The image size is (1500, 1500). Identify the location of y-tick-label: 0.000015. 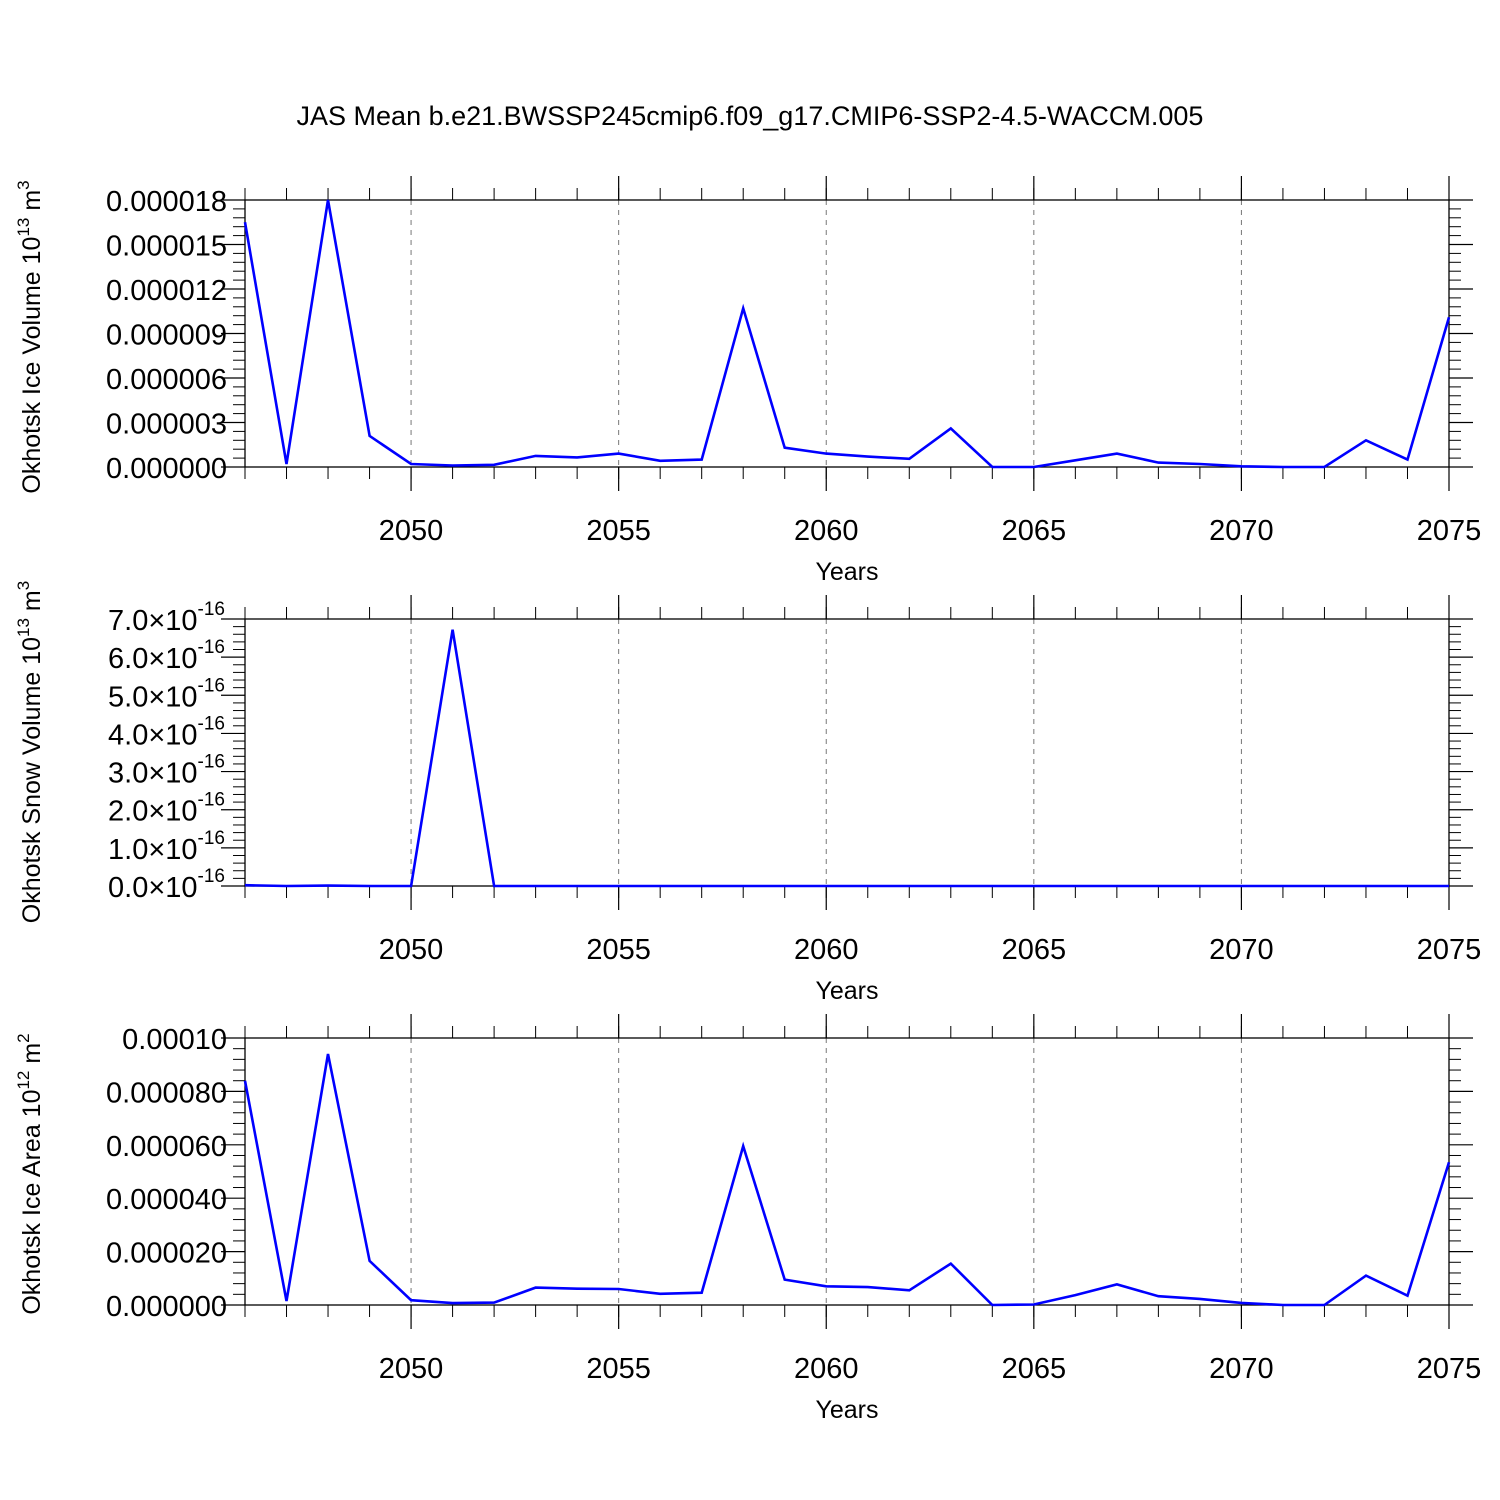
(166, 247).